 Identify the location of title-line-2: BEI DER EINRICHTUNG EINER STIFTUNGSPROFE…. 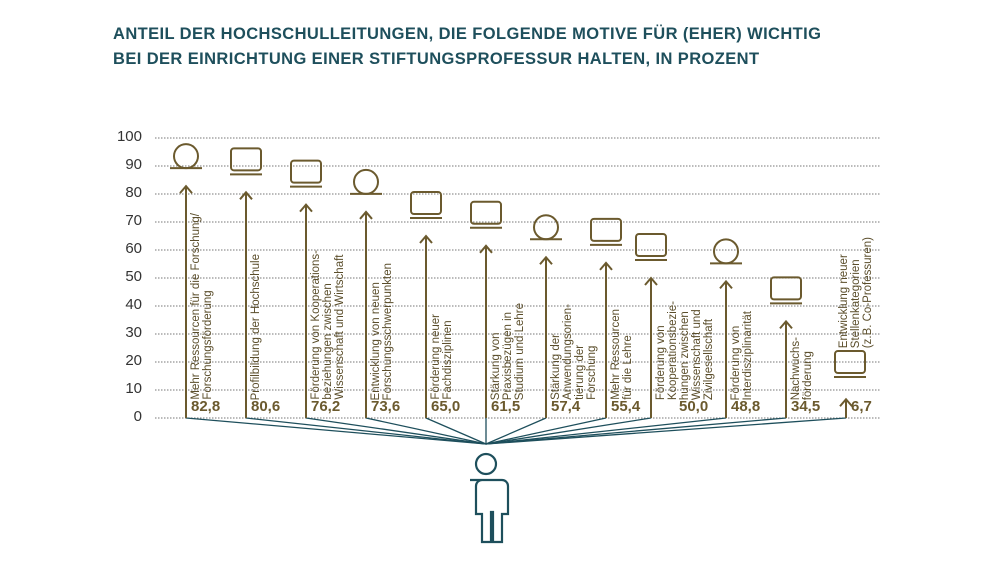
(436, 59).